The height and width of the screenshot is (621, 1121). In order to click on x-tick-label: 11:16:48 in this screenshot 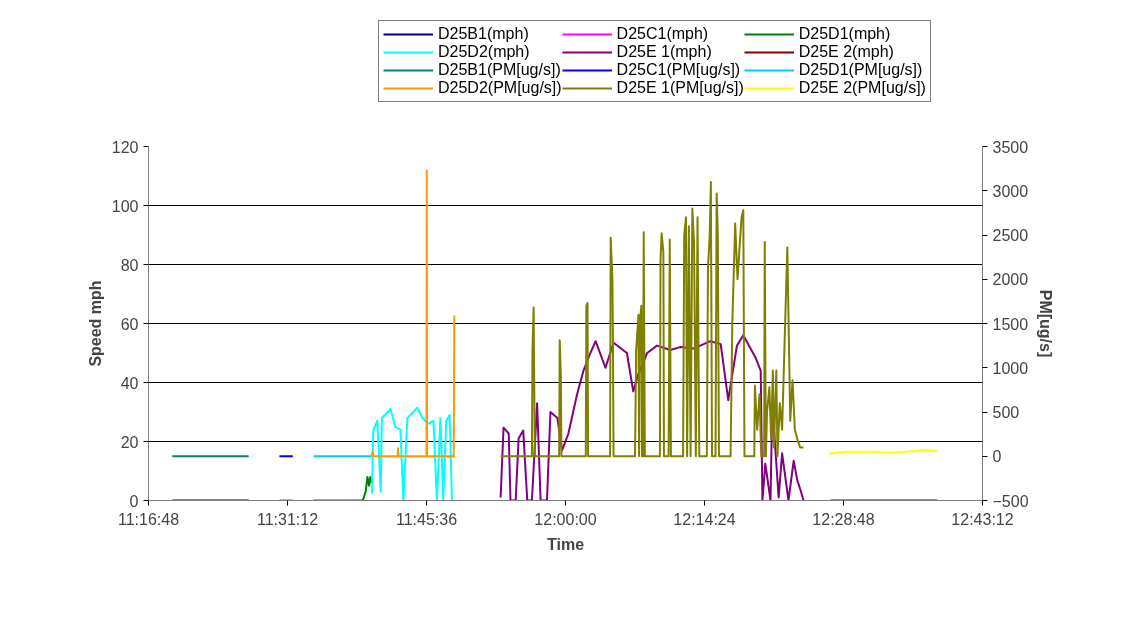, I will do `click(148, 519)`.